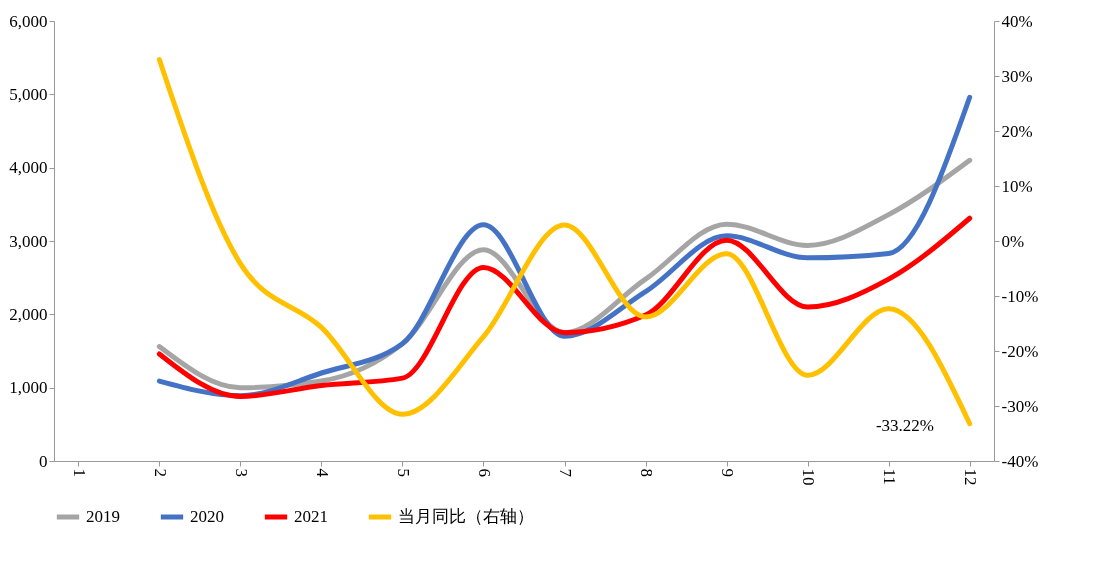 The width and height of the screenshot is (1114, 568). What do you see at coordinates (241, 472) in the screenshot?
I see `x-tick-label: 3` at bounding box center [241, 472].